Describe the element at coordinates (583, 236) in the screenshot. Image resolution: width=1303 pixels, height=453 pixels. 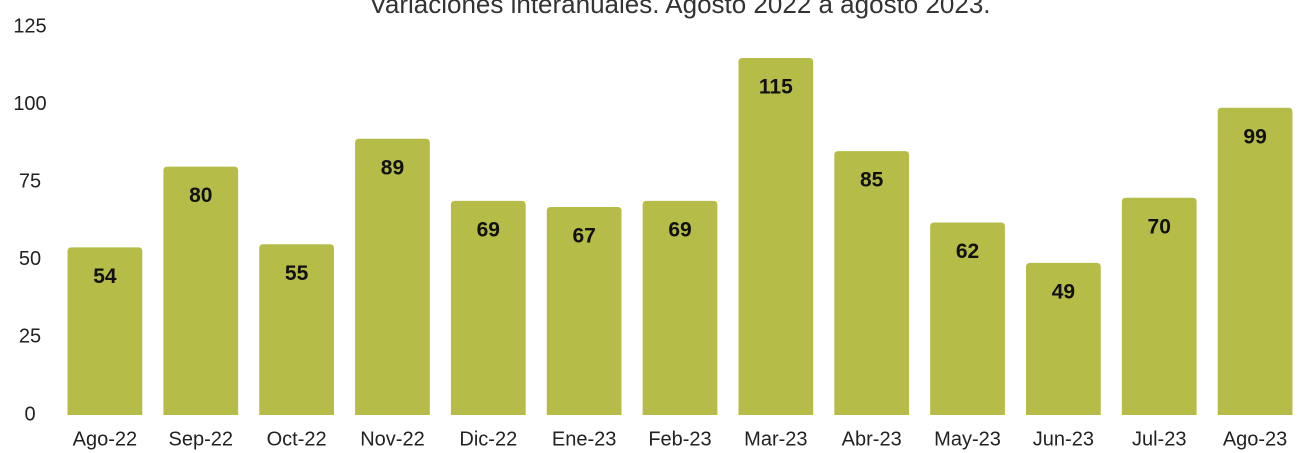
I see `value-label: 67` at that location.